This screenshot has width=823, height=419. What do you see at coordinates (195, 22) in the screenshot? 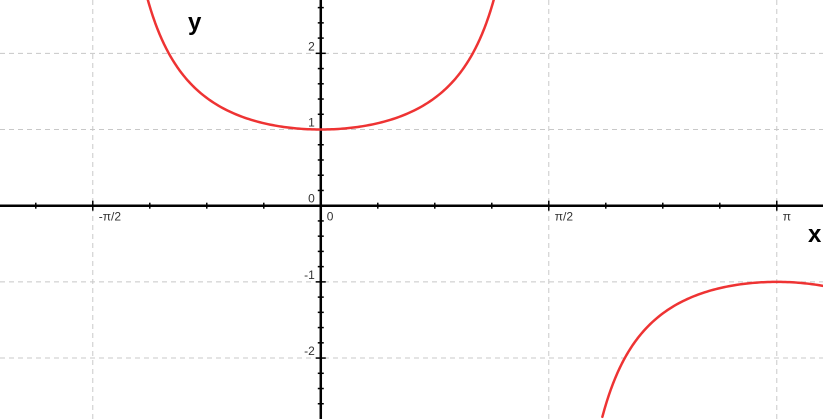
I see `y-axis-label: y` at bounding box center [195, 22].